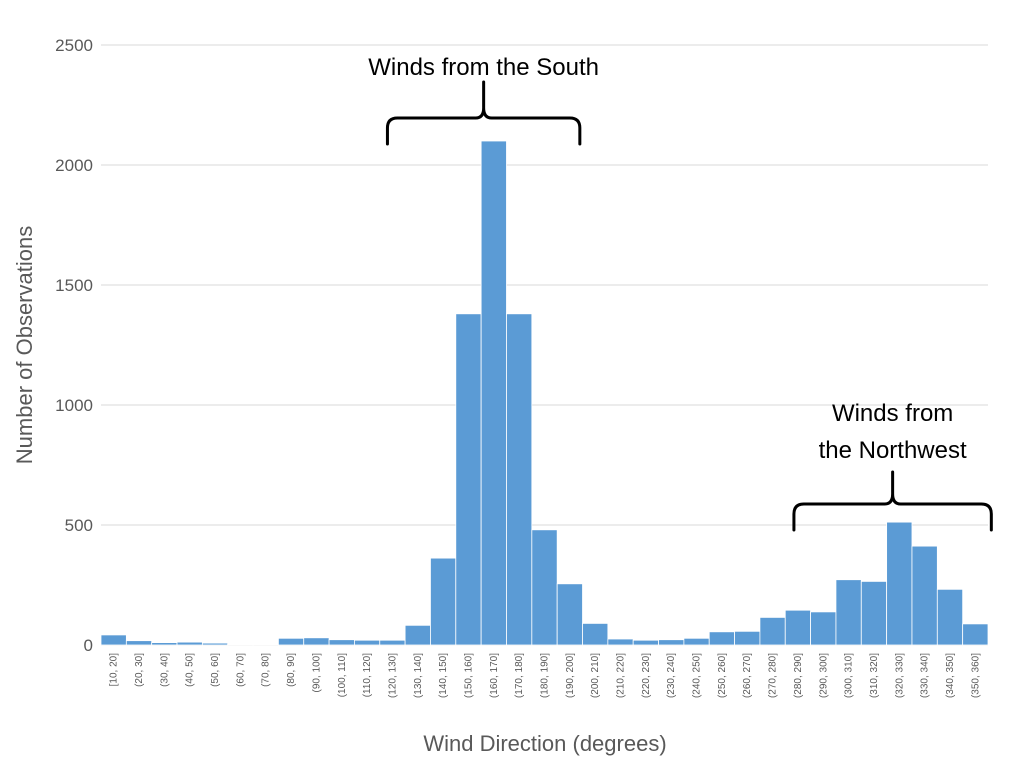 The image size is (1024, 767). Describe the element at coordinates (798, 675) in the screenshot. I see `x-tick-label: (280, 290]` at that location.